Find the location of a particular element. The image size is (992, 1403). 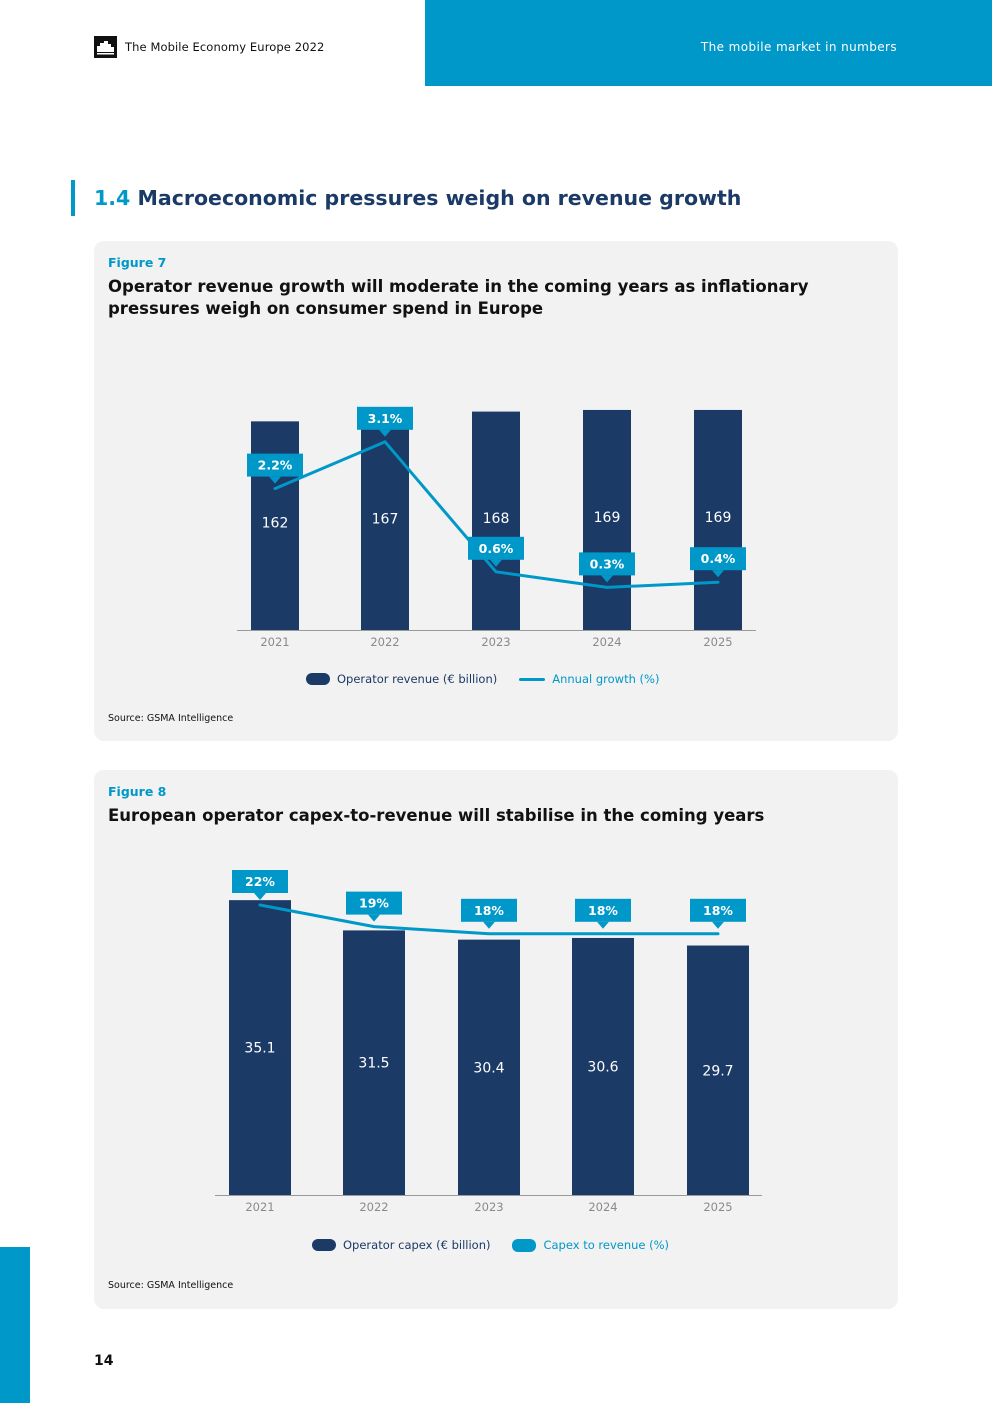

data-label: 0.4% is located at coordinates (718, 558).